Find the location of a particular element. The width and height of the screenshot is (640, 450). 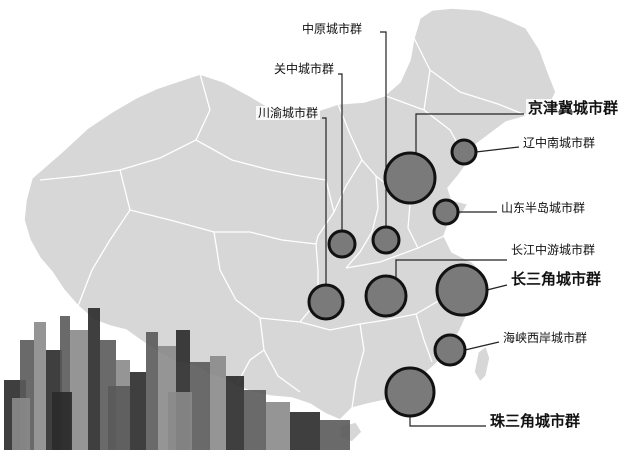

cluster-circle-zhusanjiao is located at coordinates (410, 392).